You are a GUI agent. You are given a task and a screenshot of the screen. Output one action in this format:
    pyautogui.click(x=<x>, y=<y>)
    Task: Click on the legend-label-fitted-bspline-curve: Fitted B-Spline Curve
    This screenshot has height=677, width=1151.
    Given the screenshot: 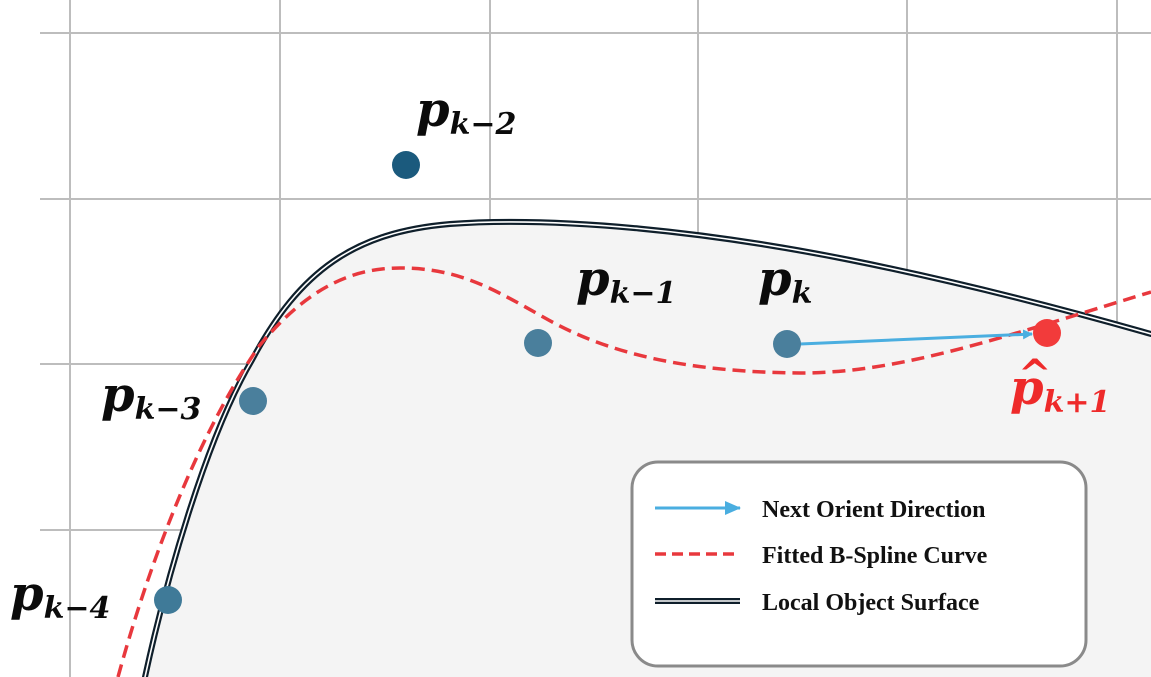 What is the action you would take?
    pyautogui.click(x=875, y=556)
    